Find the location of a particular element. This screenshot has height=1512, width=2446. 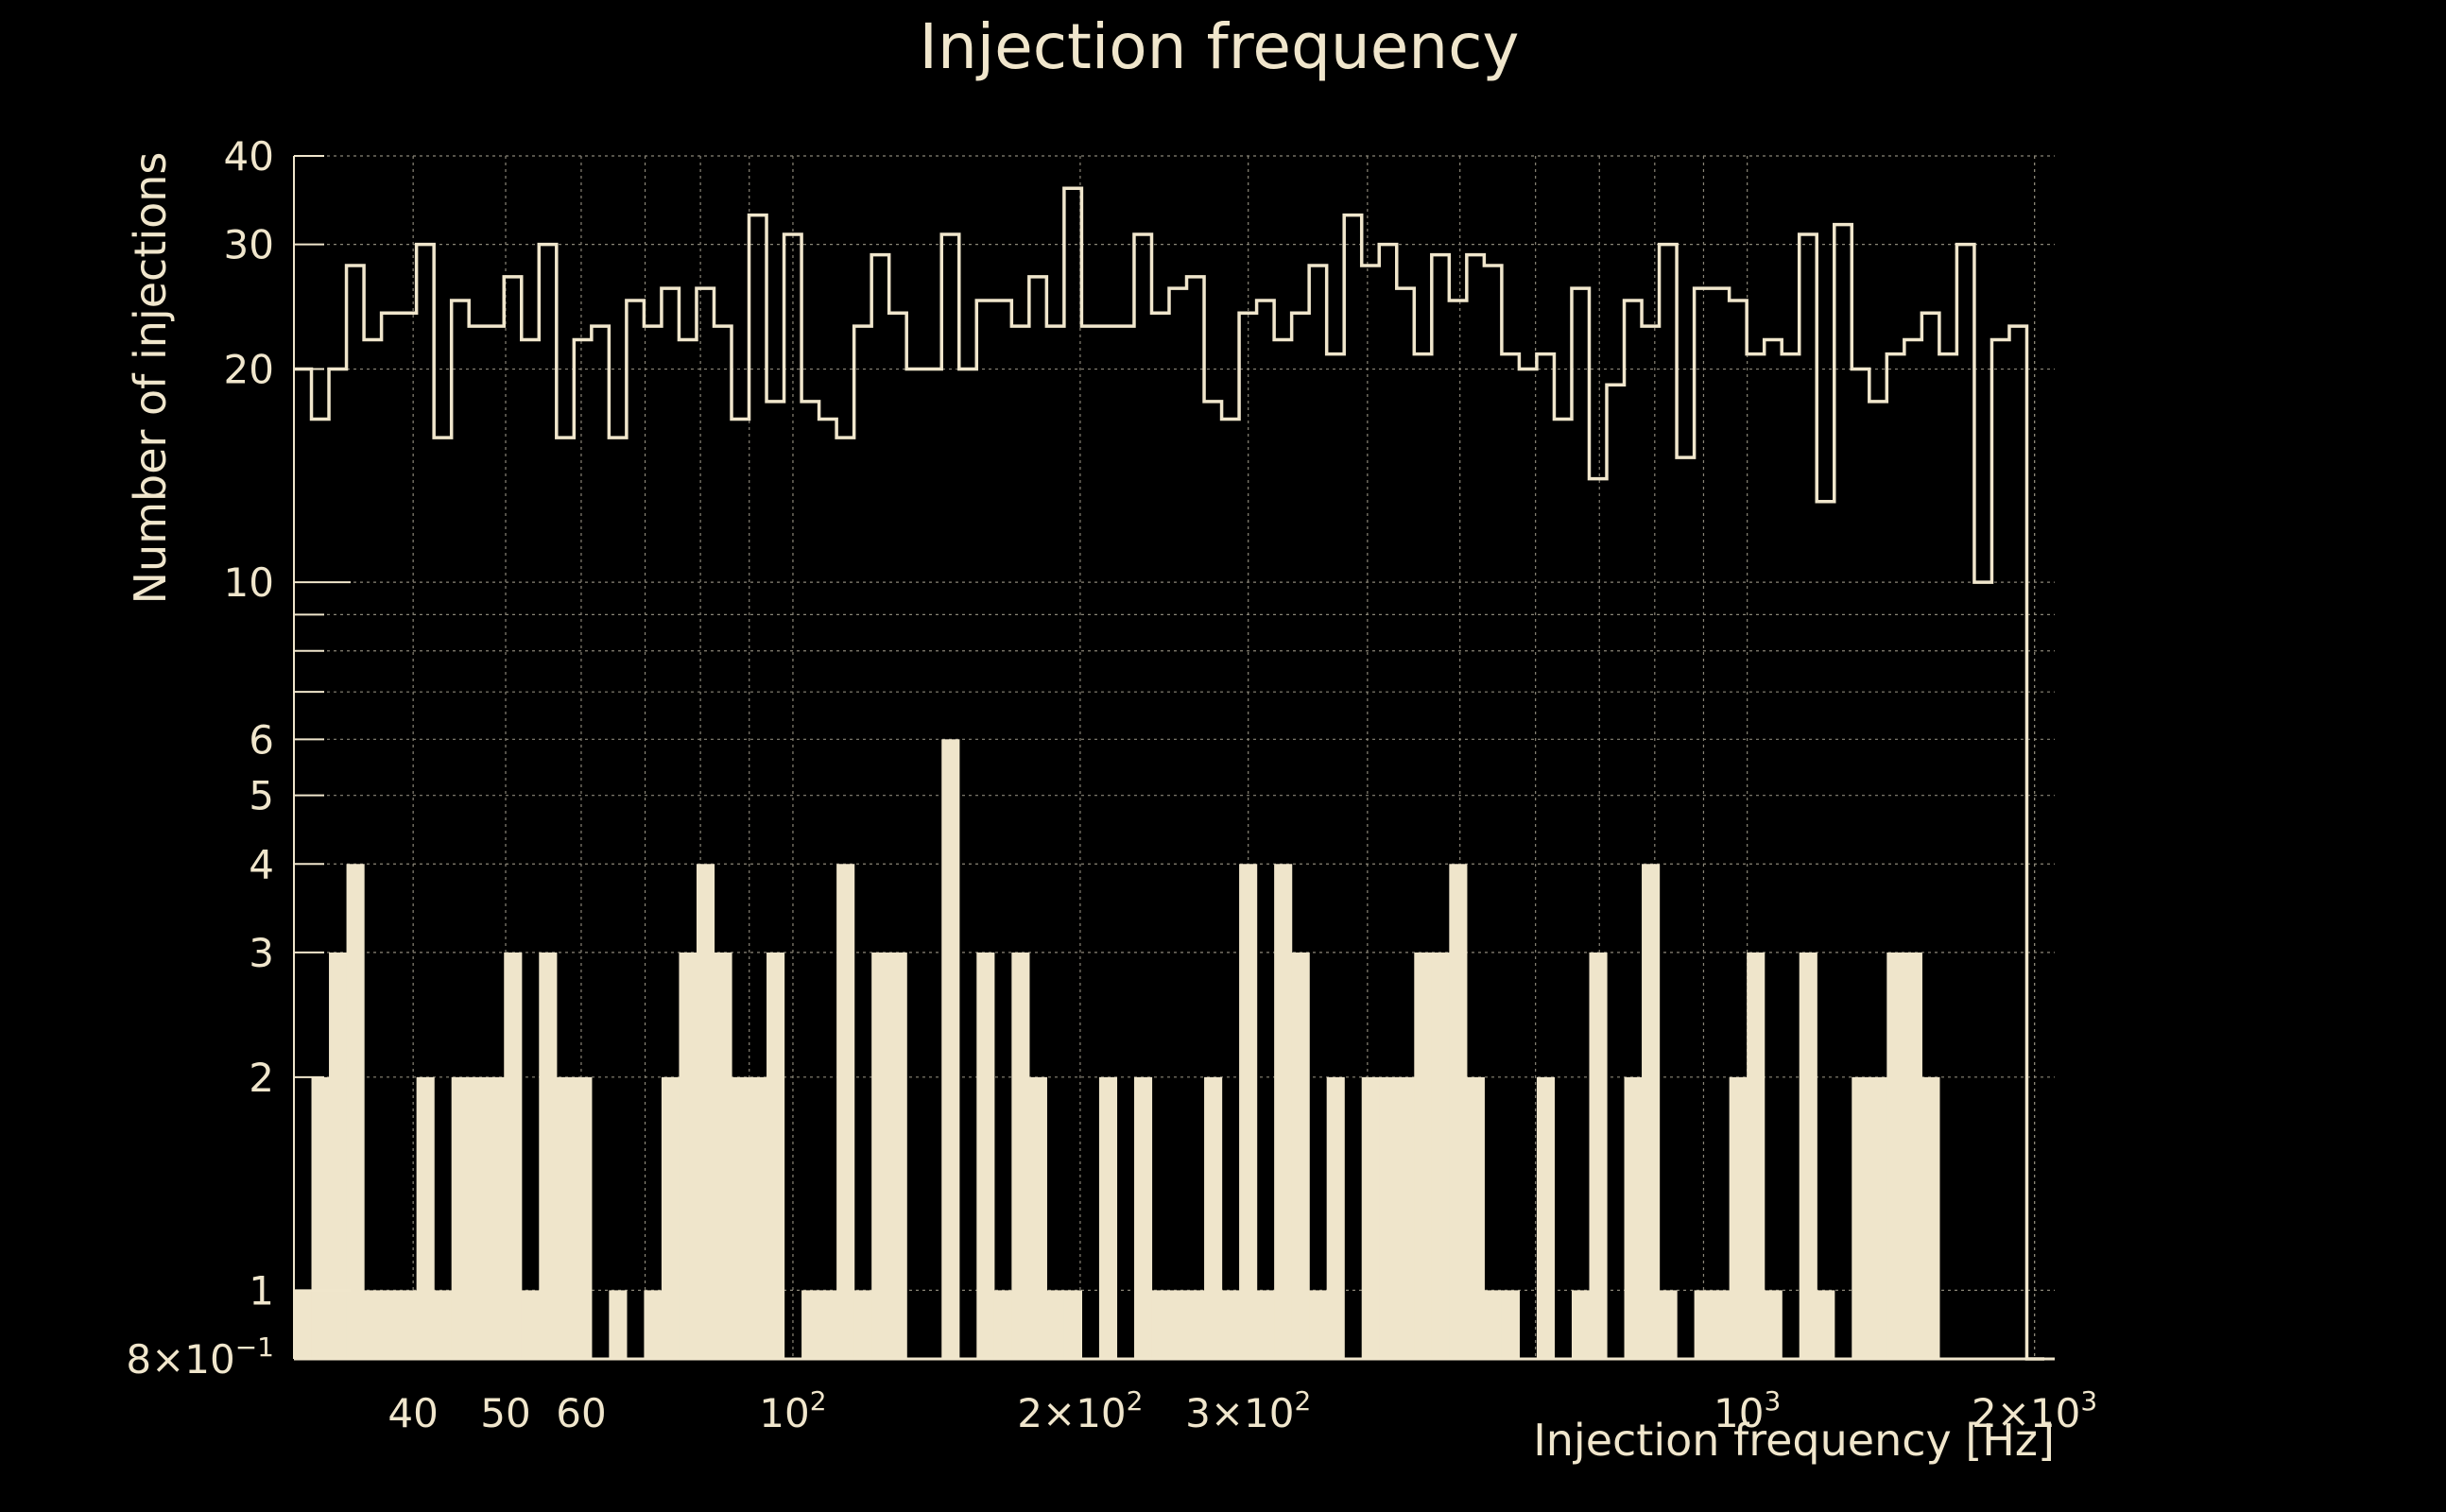

y-tick-label: 10 is located at coordinates (249, 582).